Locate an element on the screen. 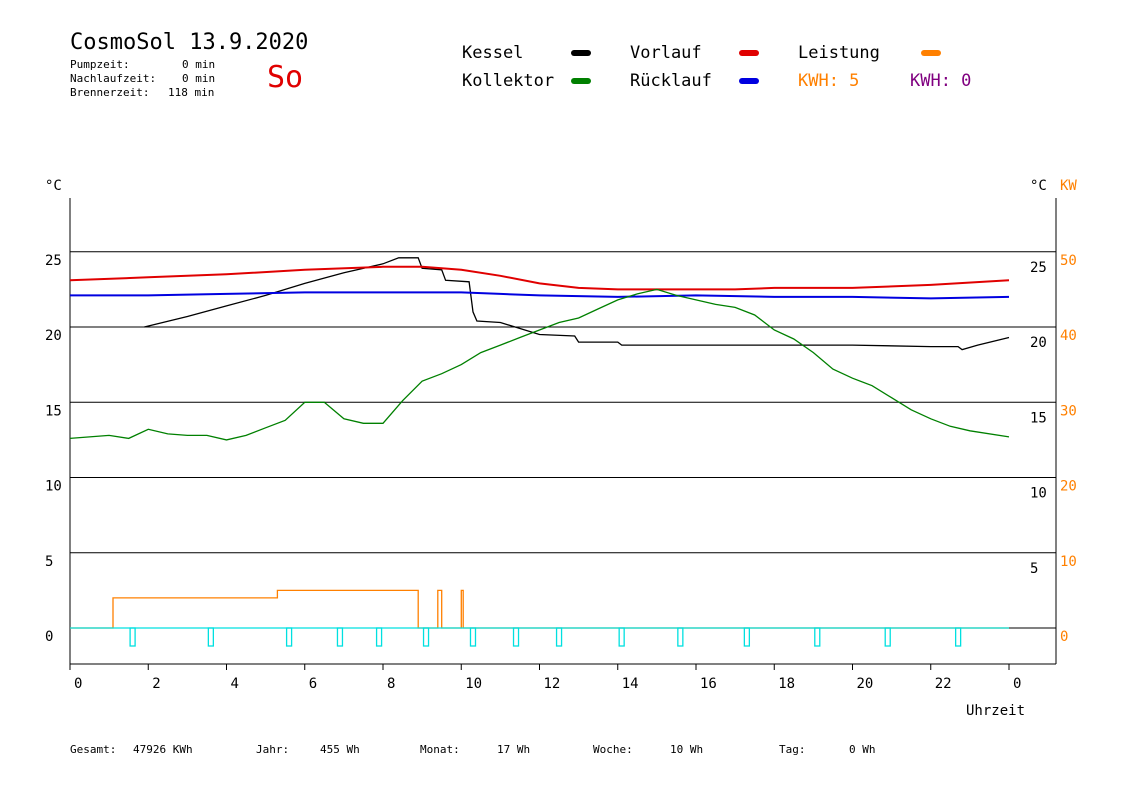 This screenshot has width=1148, height=812. legend-ruecklauf-swatch is located at coordinates (749, 81).